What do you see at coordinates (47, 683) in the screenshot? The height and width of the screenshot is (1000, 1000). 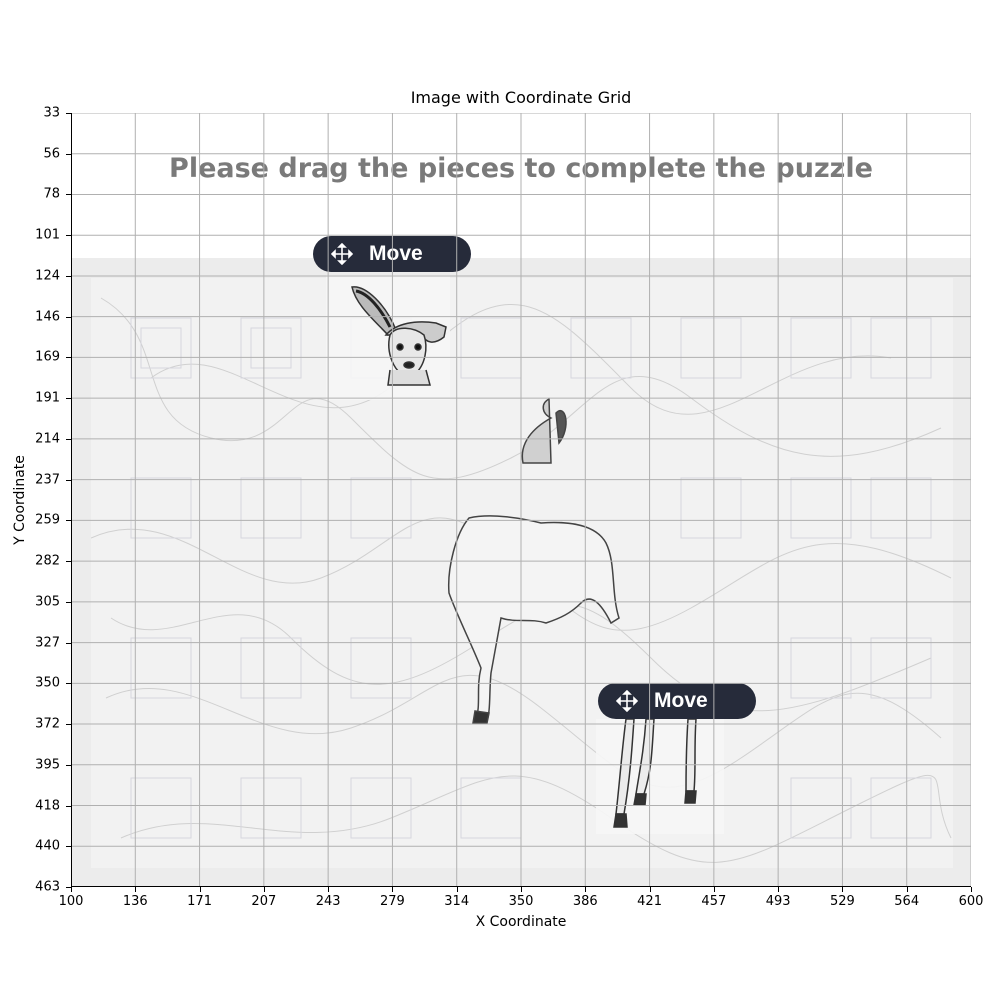 I see `y-tick-label: 350` at bounding box center [47, 683].